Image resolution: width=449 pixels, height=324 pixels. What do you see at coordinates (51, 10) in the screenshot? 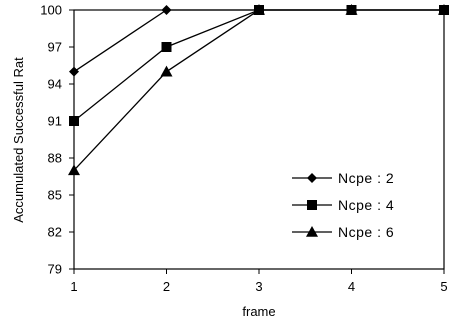
I see `y-tick-label: 100` at bounding box center [51, 10].